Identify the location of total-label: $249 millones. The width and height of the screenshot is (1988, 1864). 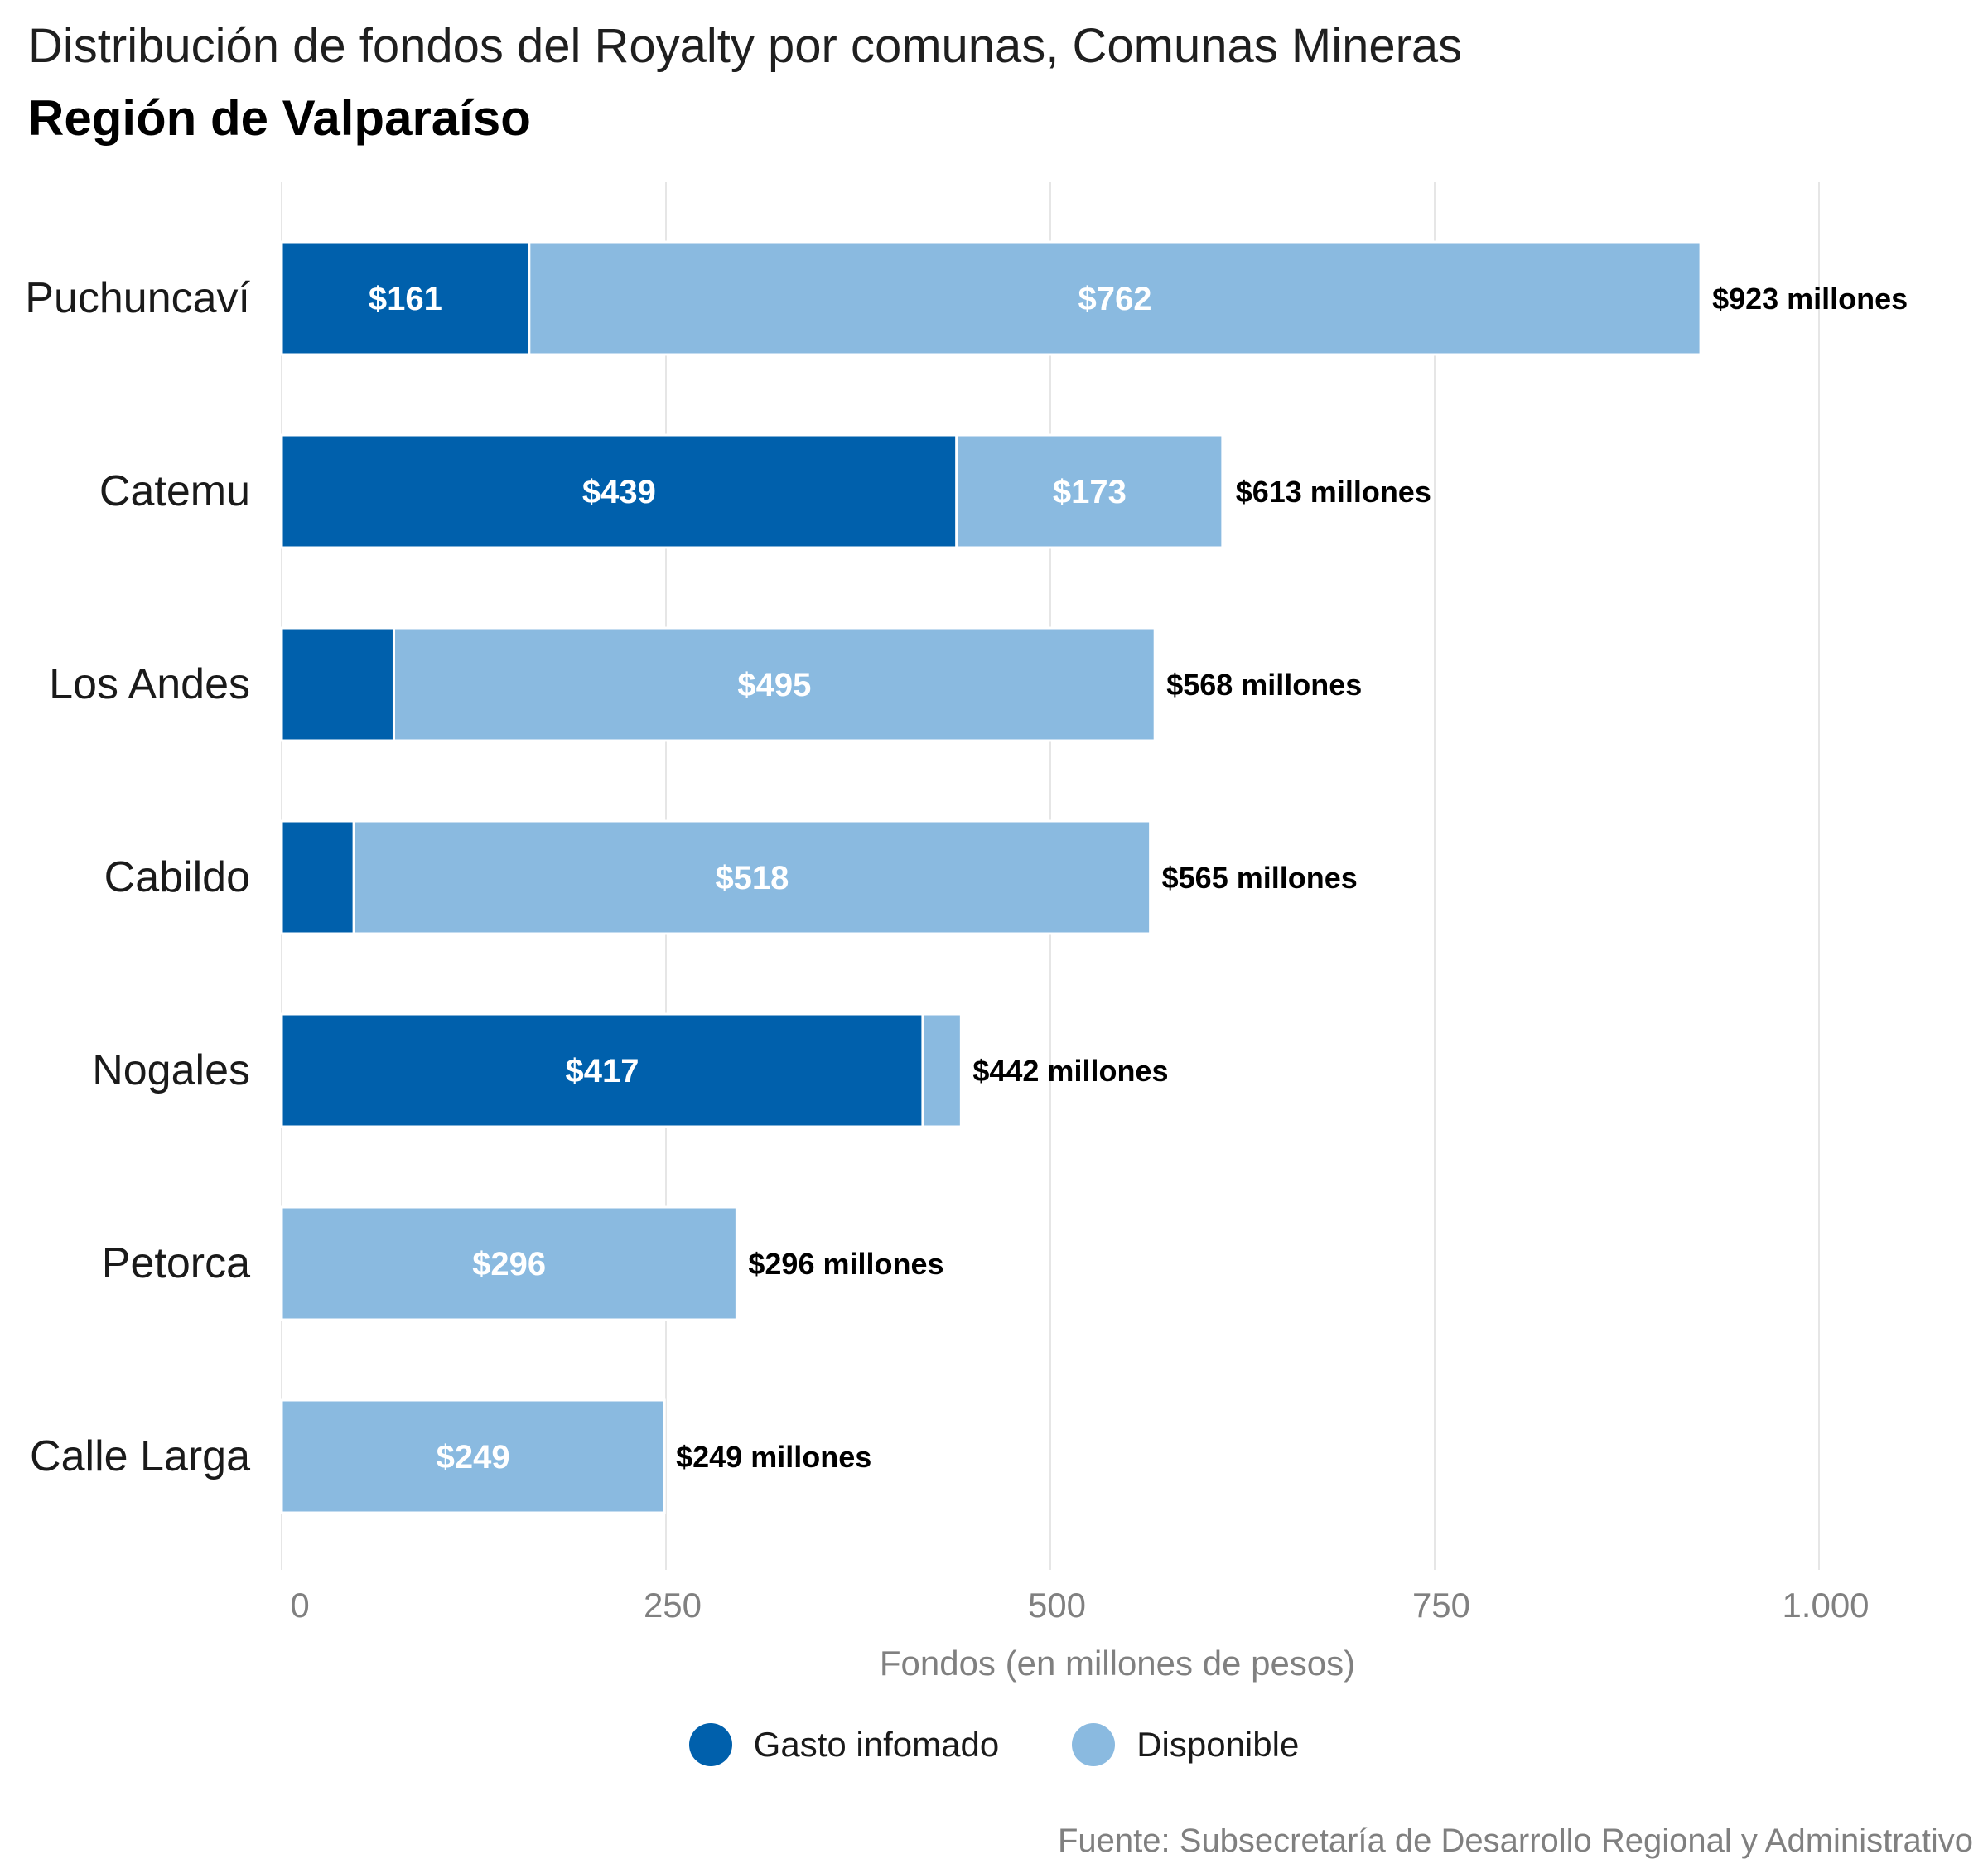
(773, 1457).